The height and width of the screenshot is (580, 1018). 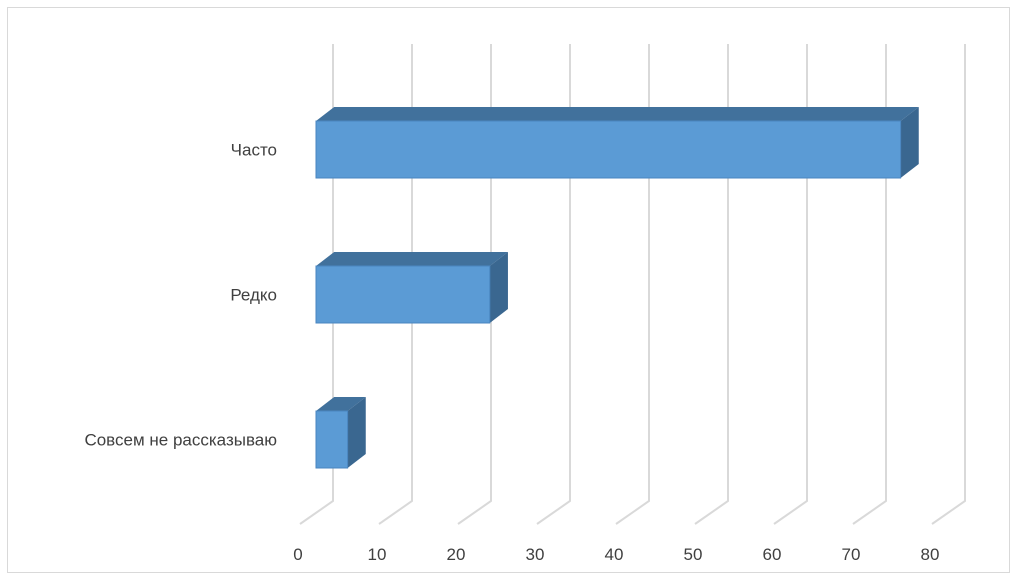 I want to click on category-label: Совсем не рассказываю, so click(x=180, y=440).